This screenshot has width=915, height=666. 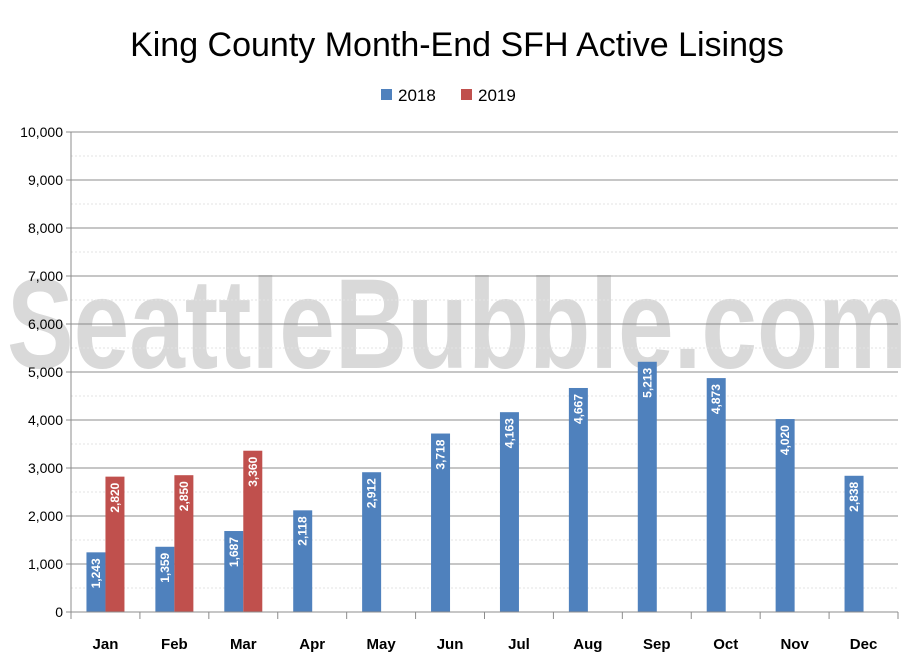 What do you see at coordinates (41, 132) in the screenshot?
I see `y-tick-label: 10,000` at bounding box center [41, 132].